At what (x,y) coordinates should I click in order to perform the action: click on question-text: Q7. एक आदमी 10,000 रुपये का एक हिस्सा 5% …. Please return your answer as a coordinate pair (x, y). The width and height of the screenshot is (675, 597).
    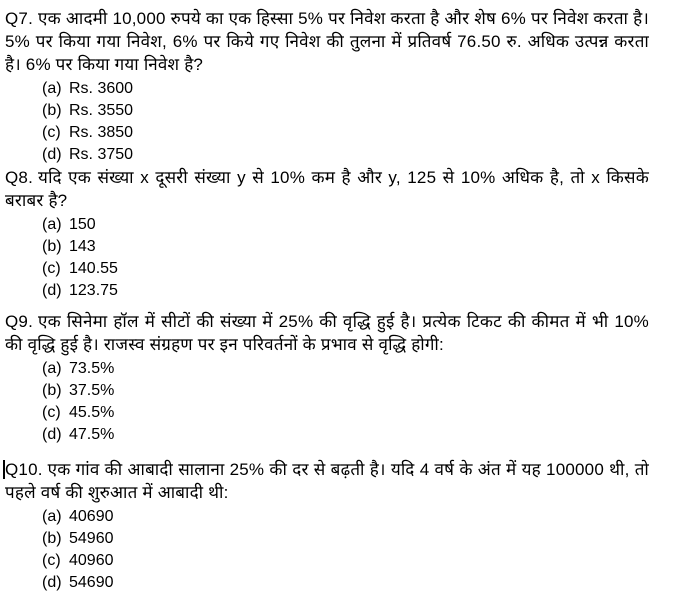
    Looking at the image, I should click on (327, 41).